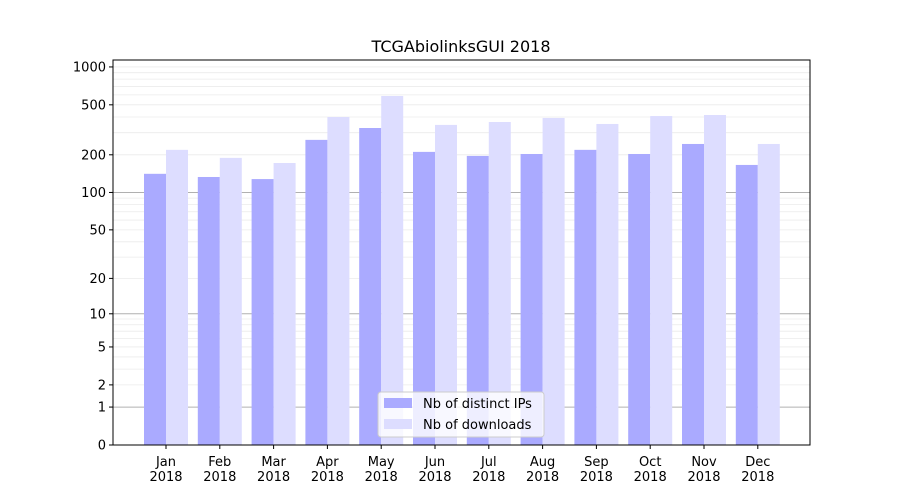 This screenshot has height=504, width=900. What do you see at coordinates (97, 230) in the screenshot?
I see `y-tick-label: 50` at bounding box center [97, 230].